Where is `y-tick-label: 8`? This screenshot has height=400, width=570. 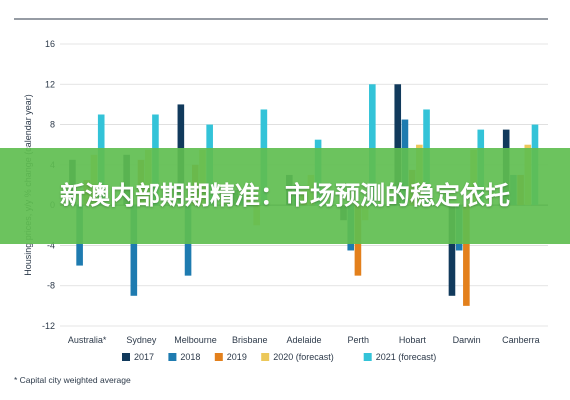
y-tick-label: 8 is located at coordinates (52, 125).